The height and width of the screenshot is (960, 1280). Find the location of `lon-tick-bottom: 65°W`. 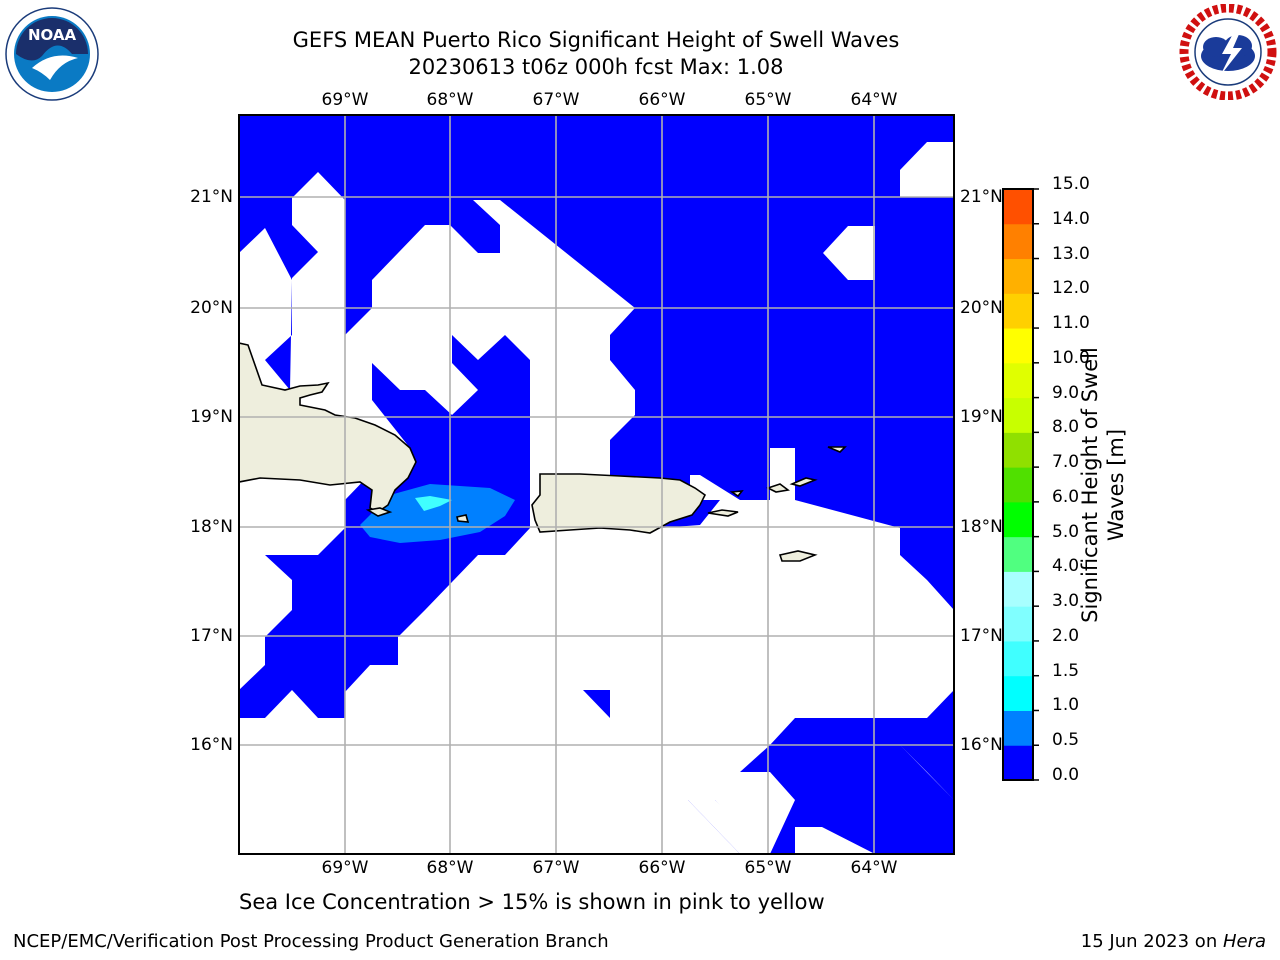

lon-tick-bottom: 65°W is located at coordinates (768, 868).